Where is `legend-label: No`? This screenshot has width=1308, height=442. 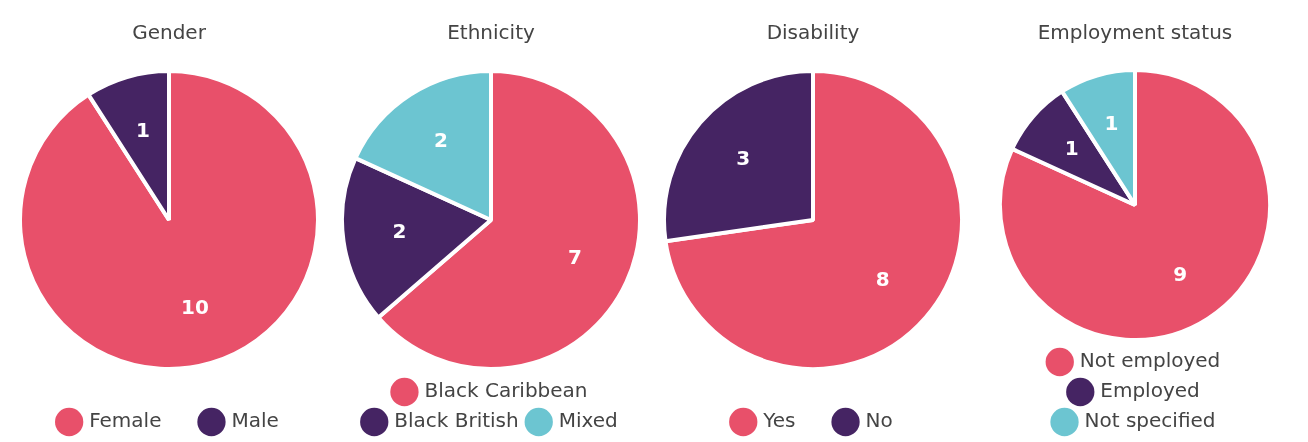
legend-label: No is located at coordinates (879, 420).